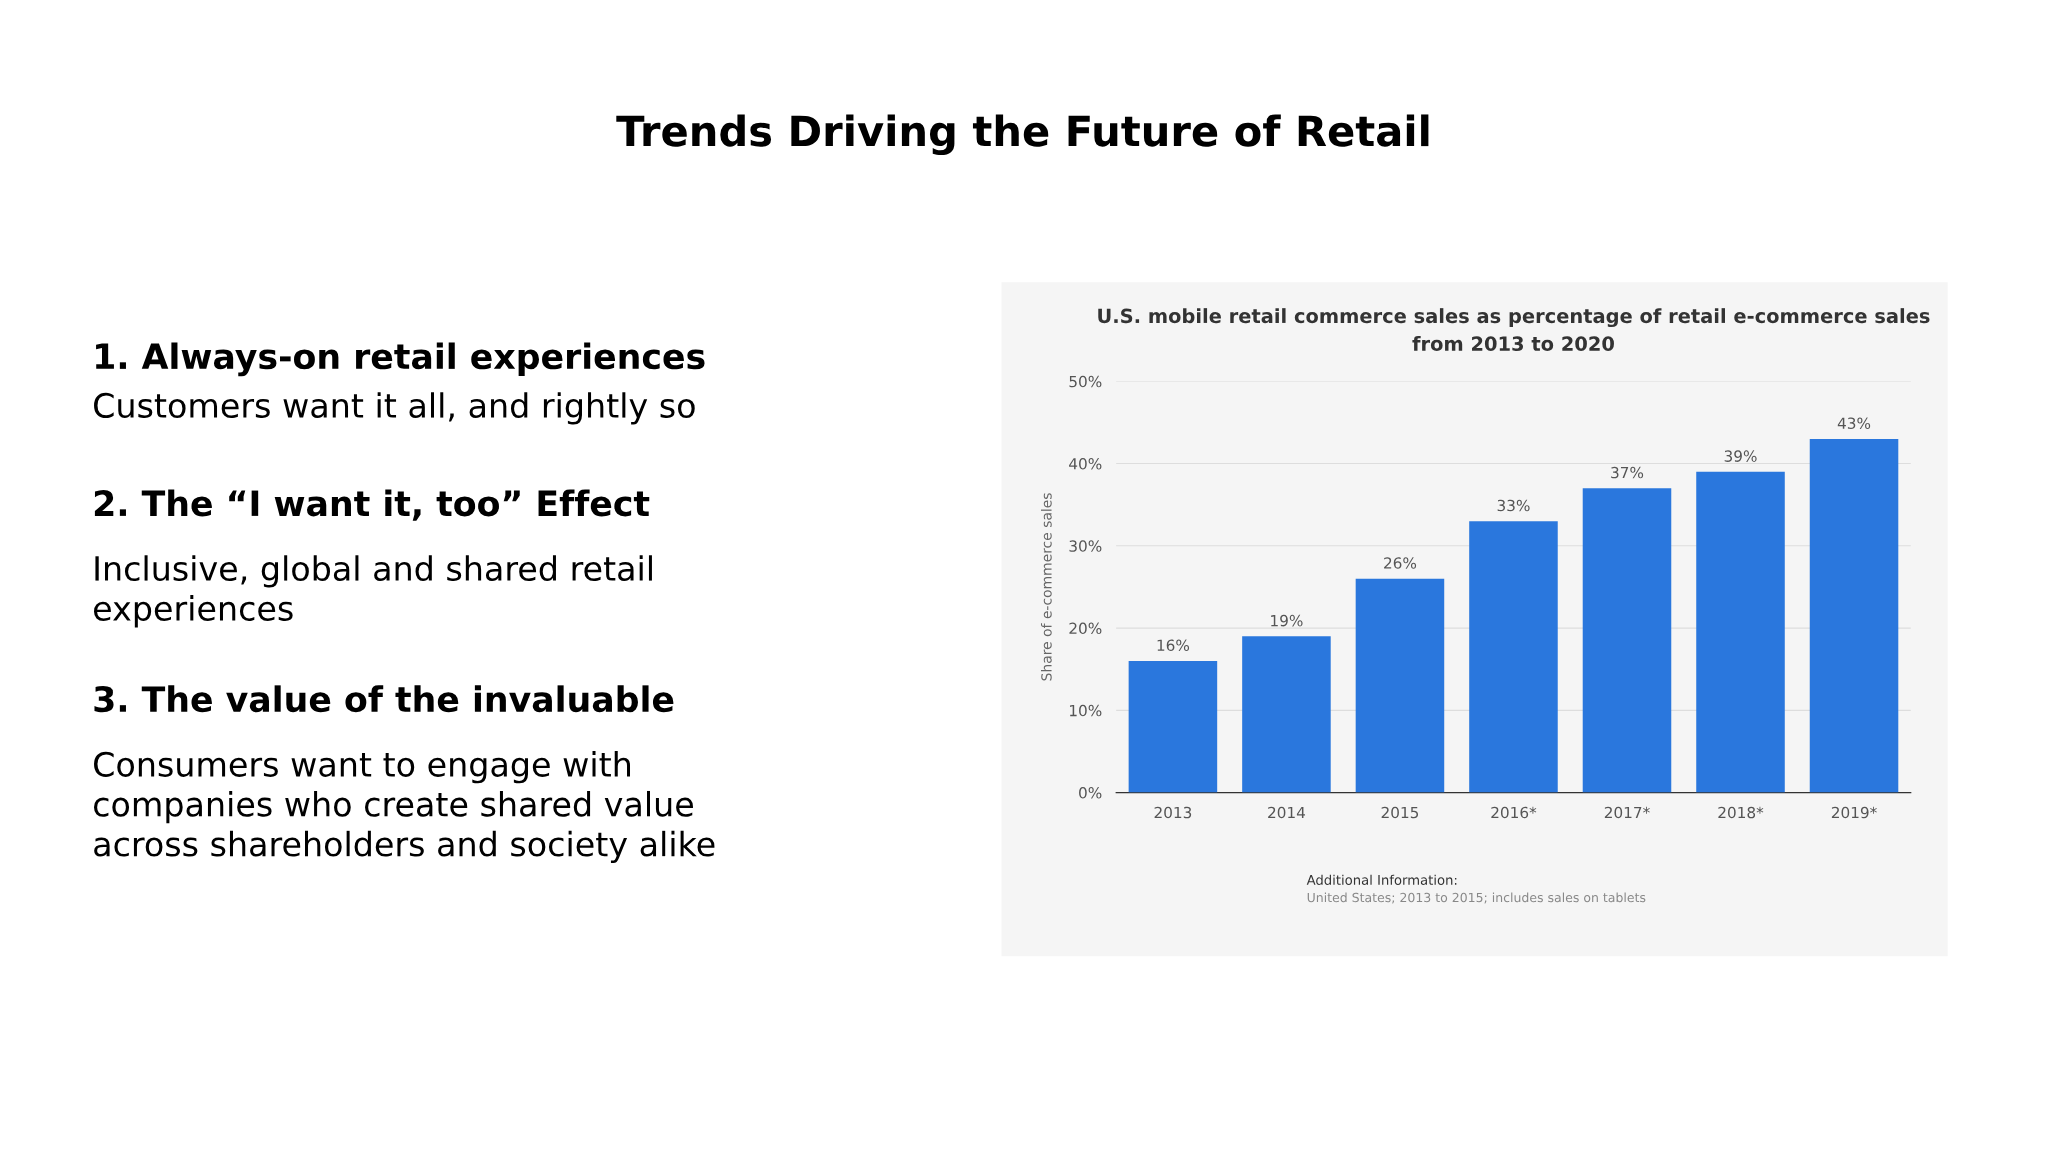 The image size is (2048, 1152). I want to click on data-label: 39%, so click(1740, 456).